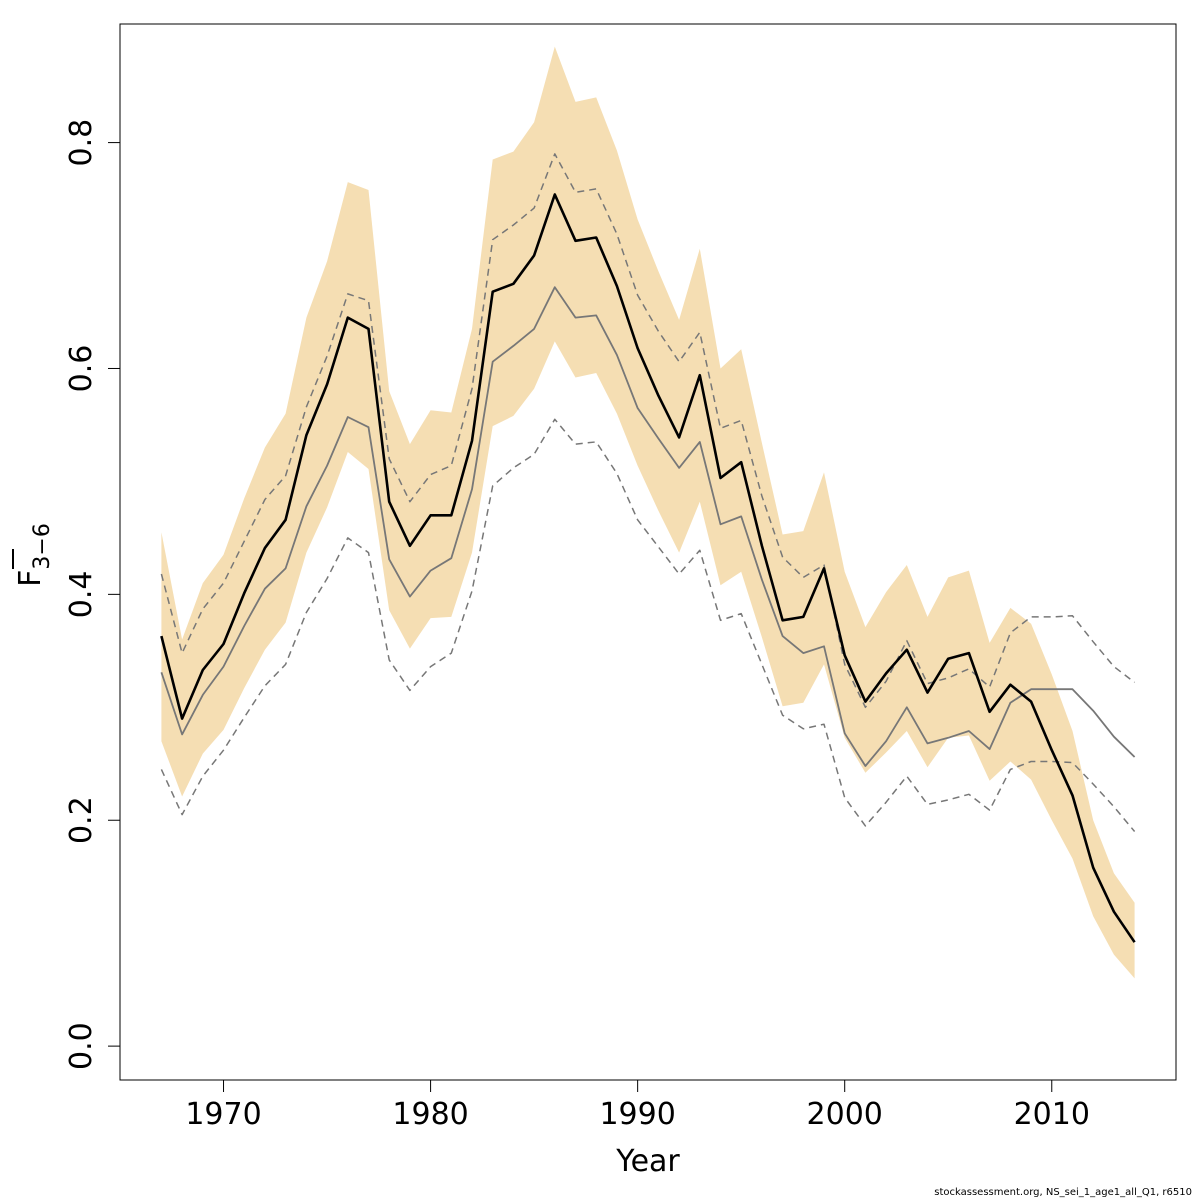 The image size is (1200, 1200). What do you see at coordinates (1052, 1114) in the screenshot?
I see `x-tick-label: 2010` at bounding box center [1052, 1114].